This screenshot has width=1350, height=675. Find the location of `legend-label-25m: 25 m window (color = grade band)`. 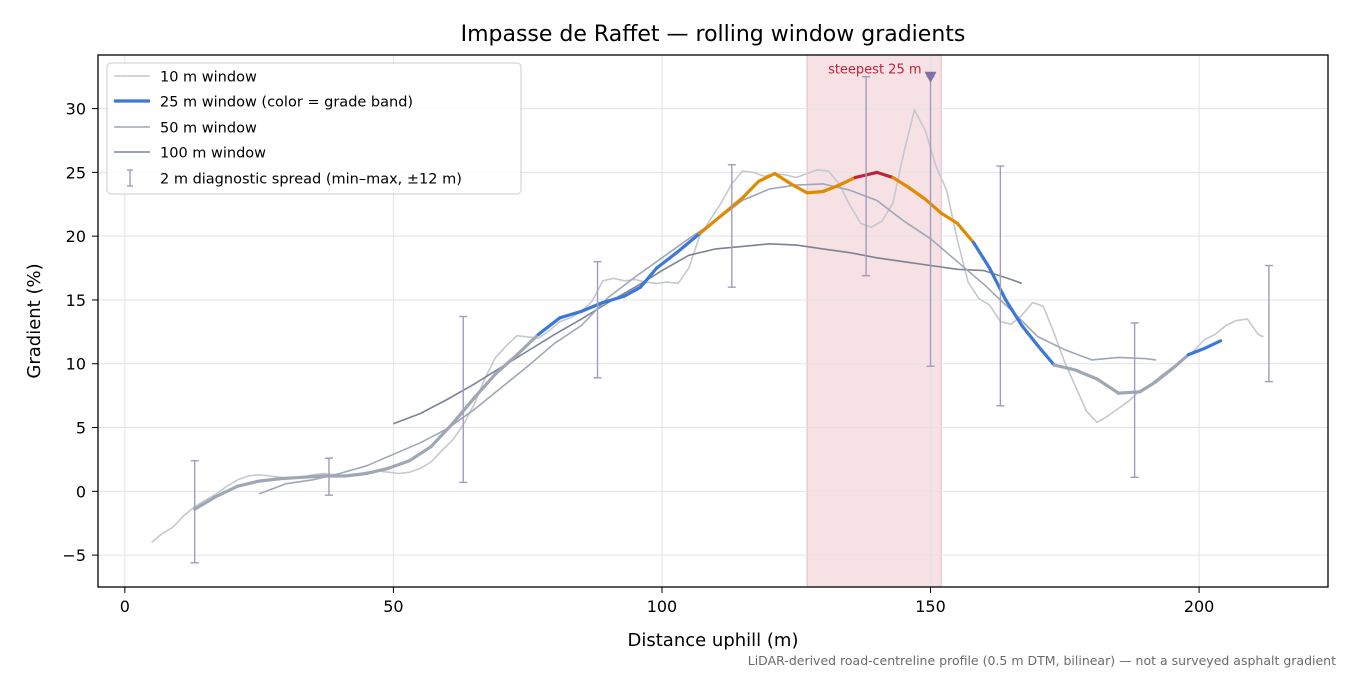

legend-label-25m: 25 m window (color = grade band) is located at coordinates (286, 103).